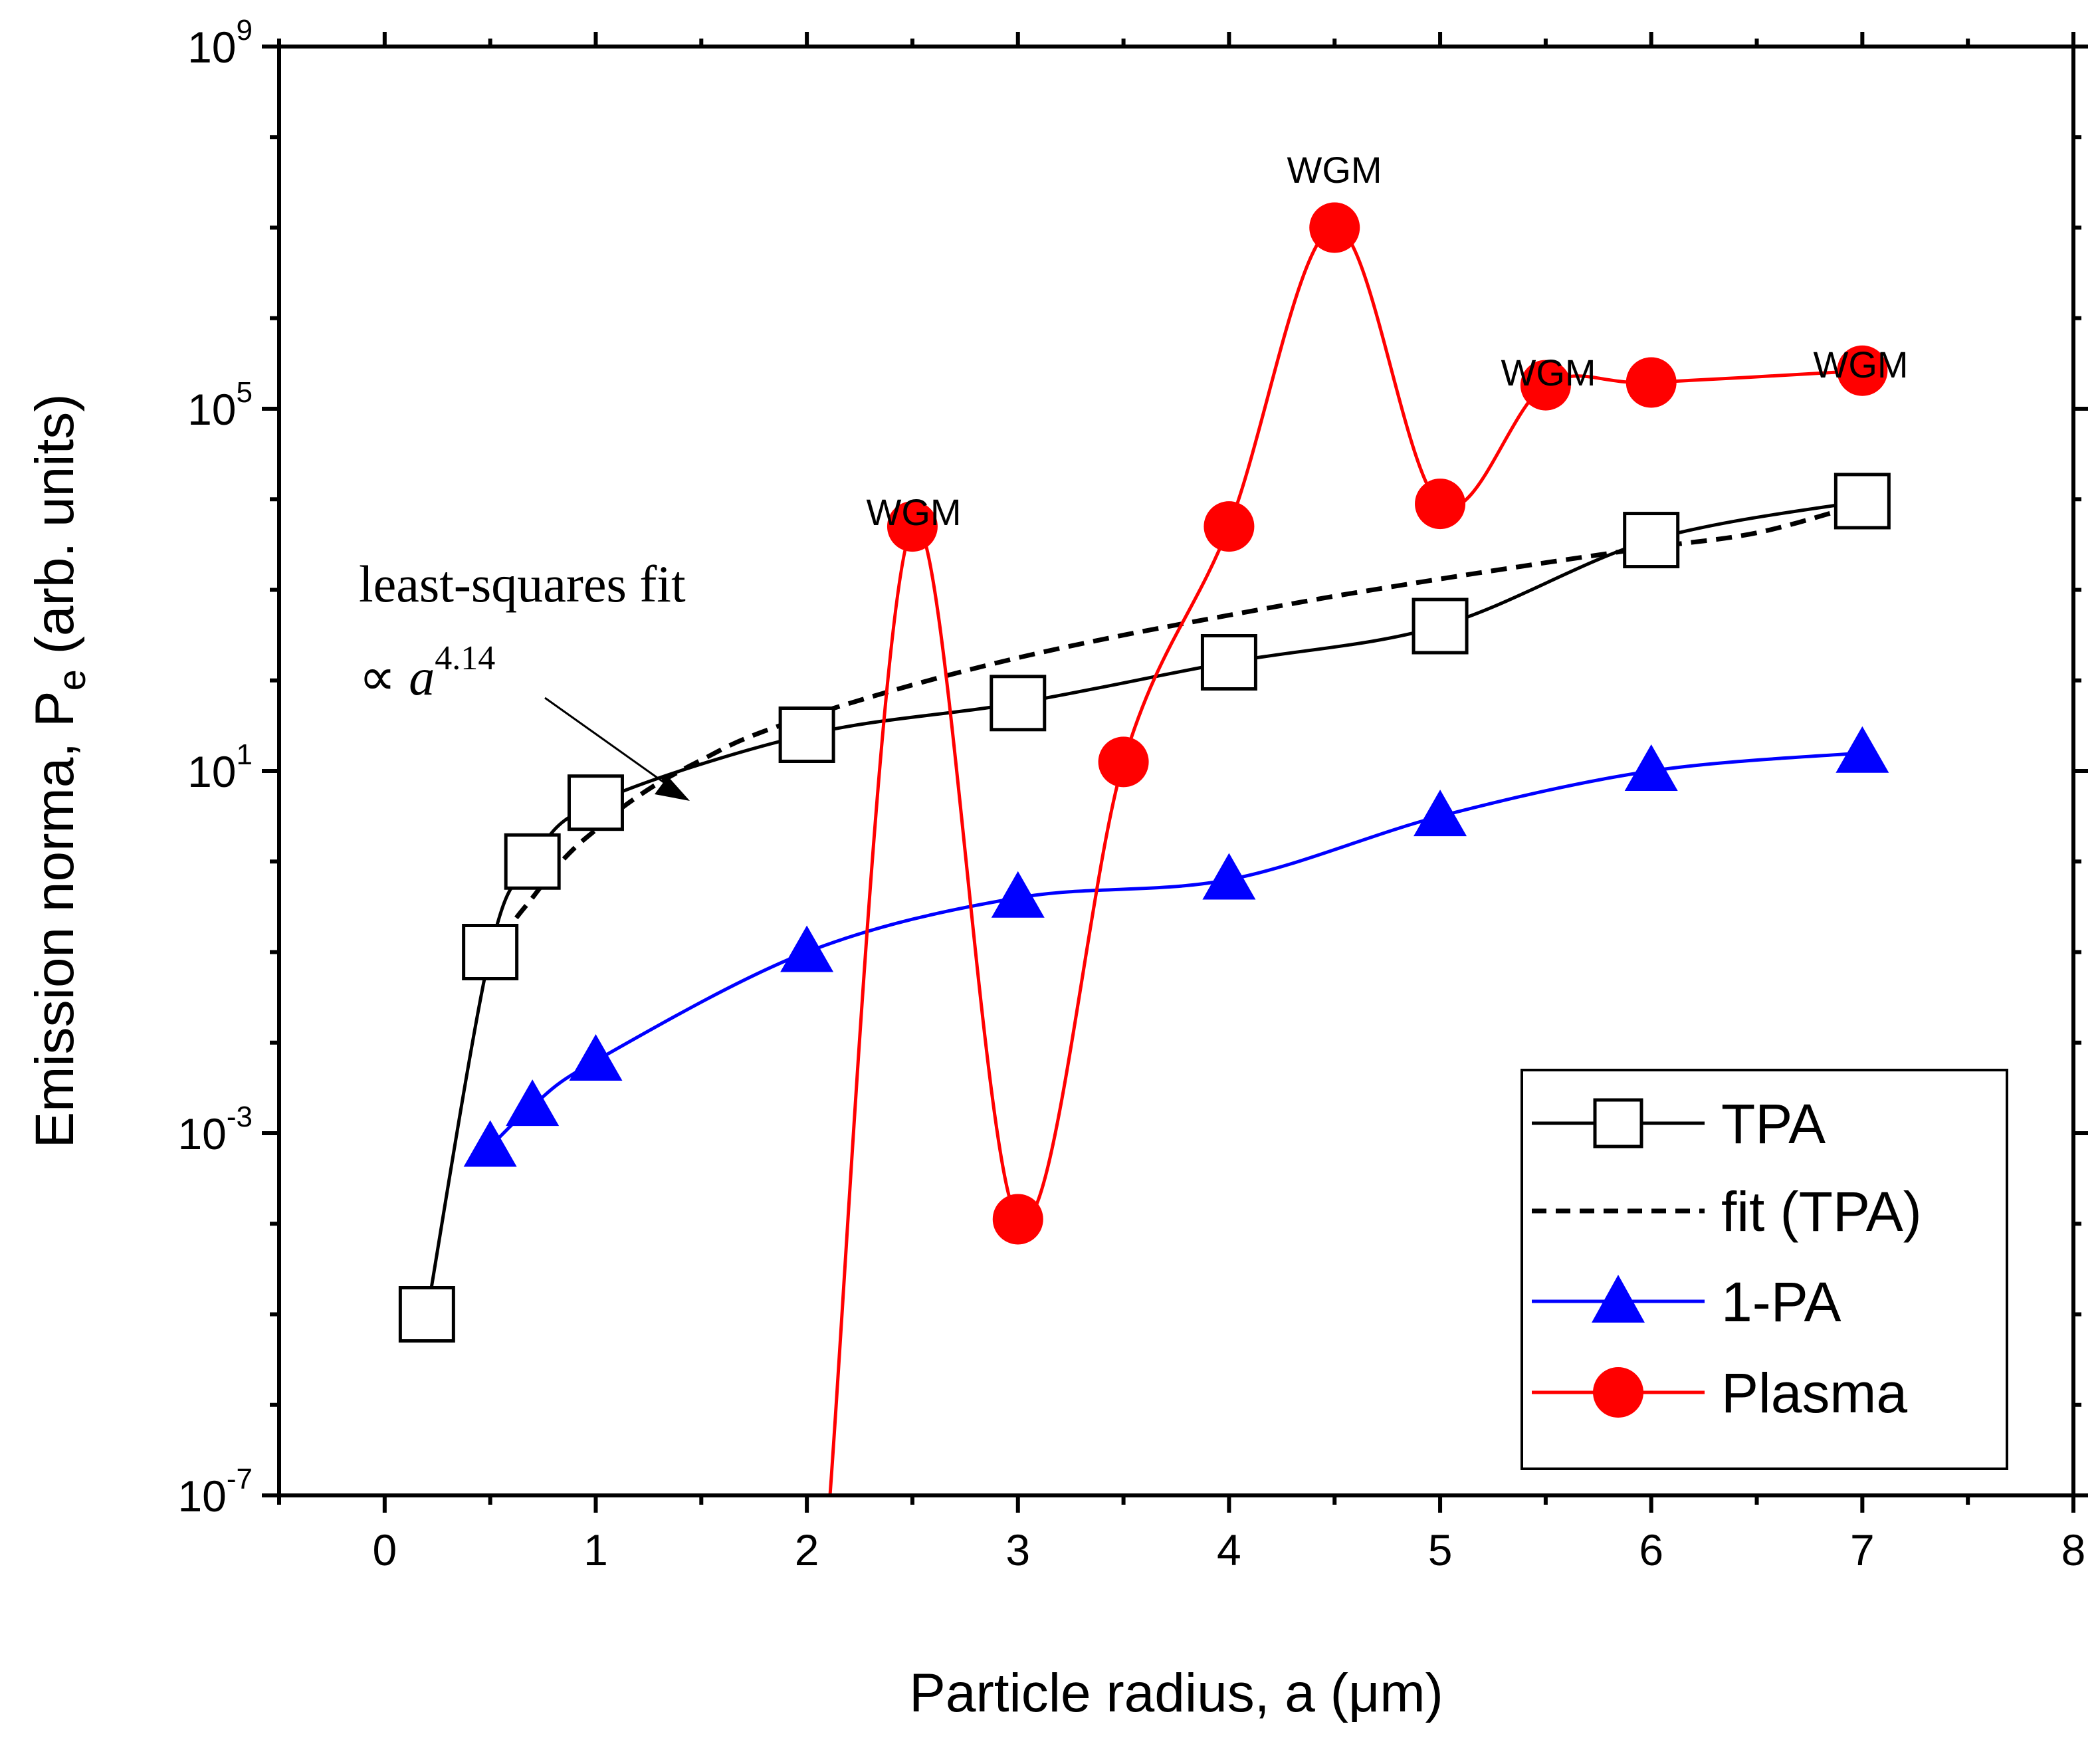  What do you see at coordinates (595, 1550) in the screenshot?
I see `x-tick-label: 1` at bounding box center [595, 1550].